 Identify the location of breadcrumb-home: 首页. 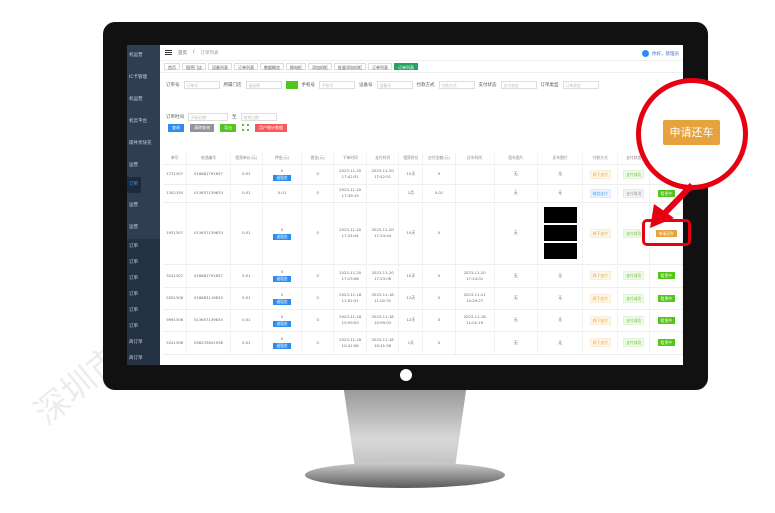
(182, 53).